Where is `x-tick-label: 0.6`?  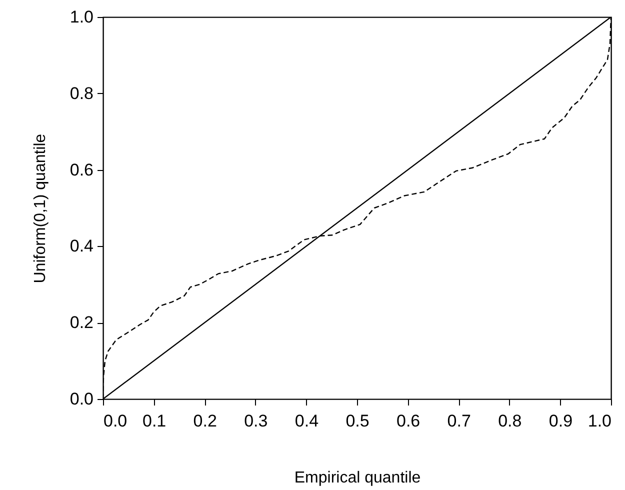
x-tick-label: 0.6 is located at coordinates (408, 421).